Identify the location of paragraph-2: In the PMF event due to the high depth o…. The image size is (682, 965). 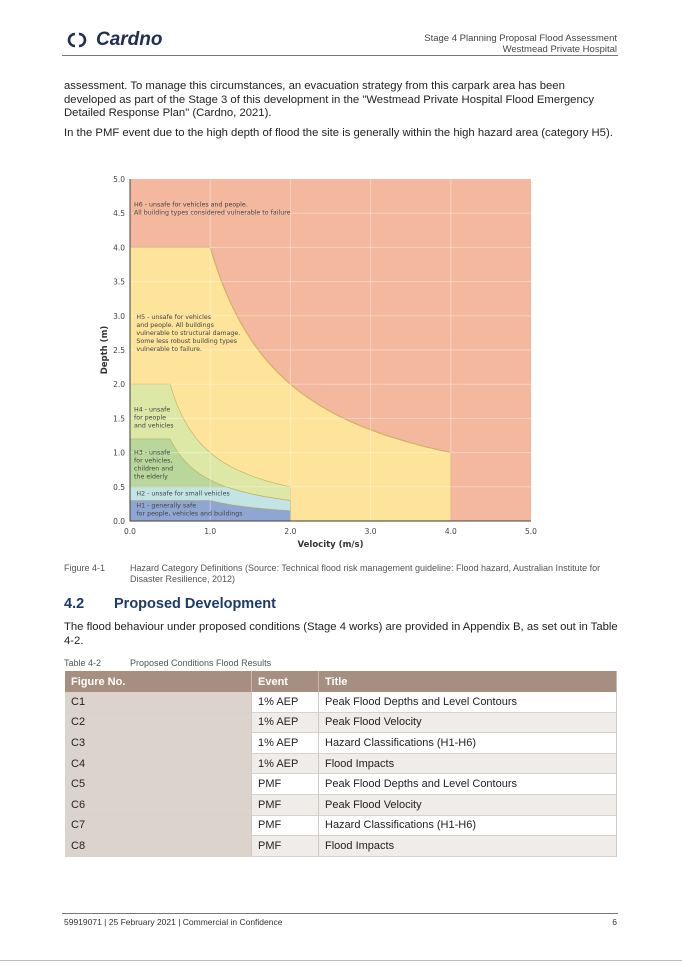
(338, 133).